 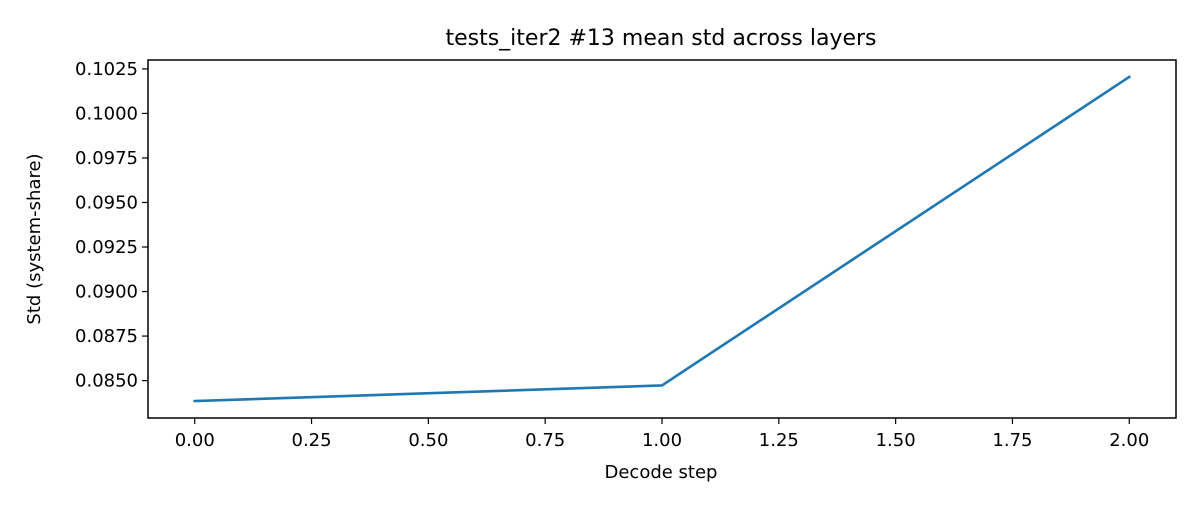 What do you see at coordinates (896, 440) in the screenshot?
I see `x-tick-label: 1.50` at bounding box center [896, 440].